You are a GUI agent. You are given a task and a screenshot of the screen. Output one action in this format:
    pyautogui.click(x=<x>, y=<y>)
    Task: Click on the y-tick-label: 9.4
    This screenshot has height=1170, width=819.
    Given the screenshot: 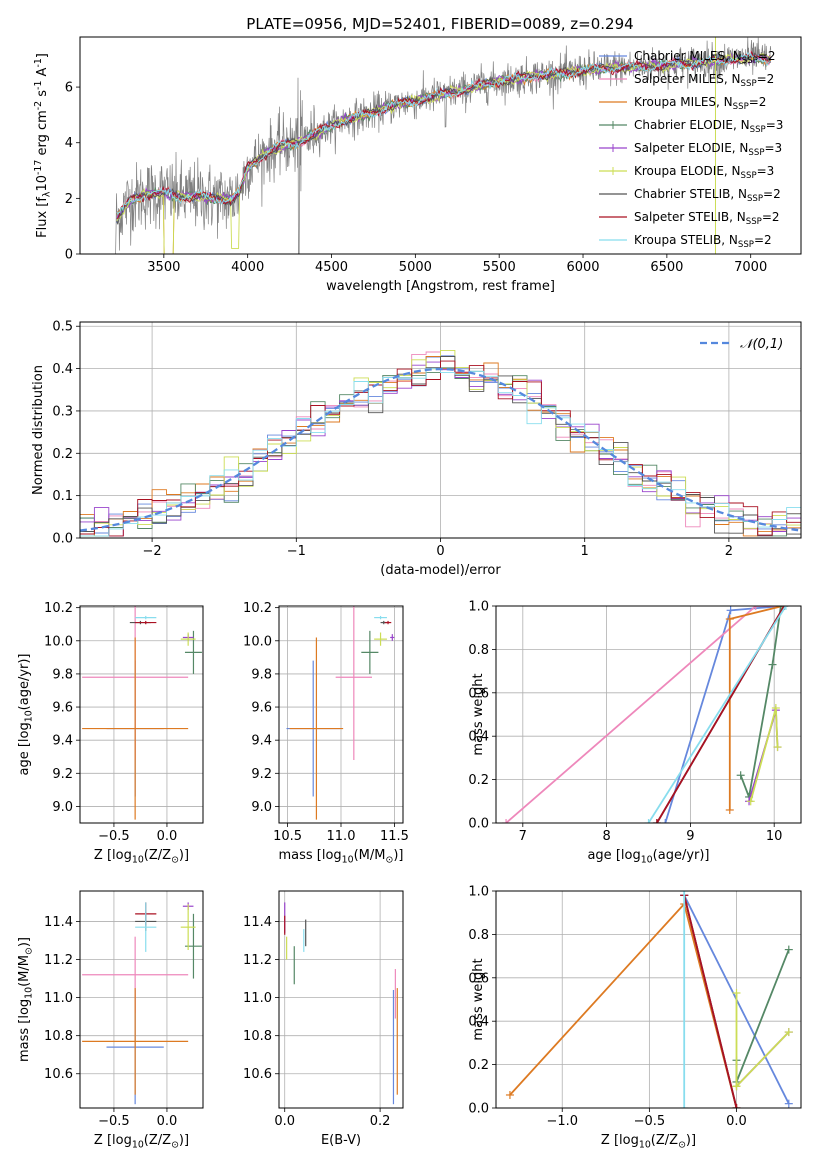 What is the action you would take?
    pyautogui.click(x=261, y=741)
    